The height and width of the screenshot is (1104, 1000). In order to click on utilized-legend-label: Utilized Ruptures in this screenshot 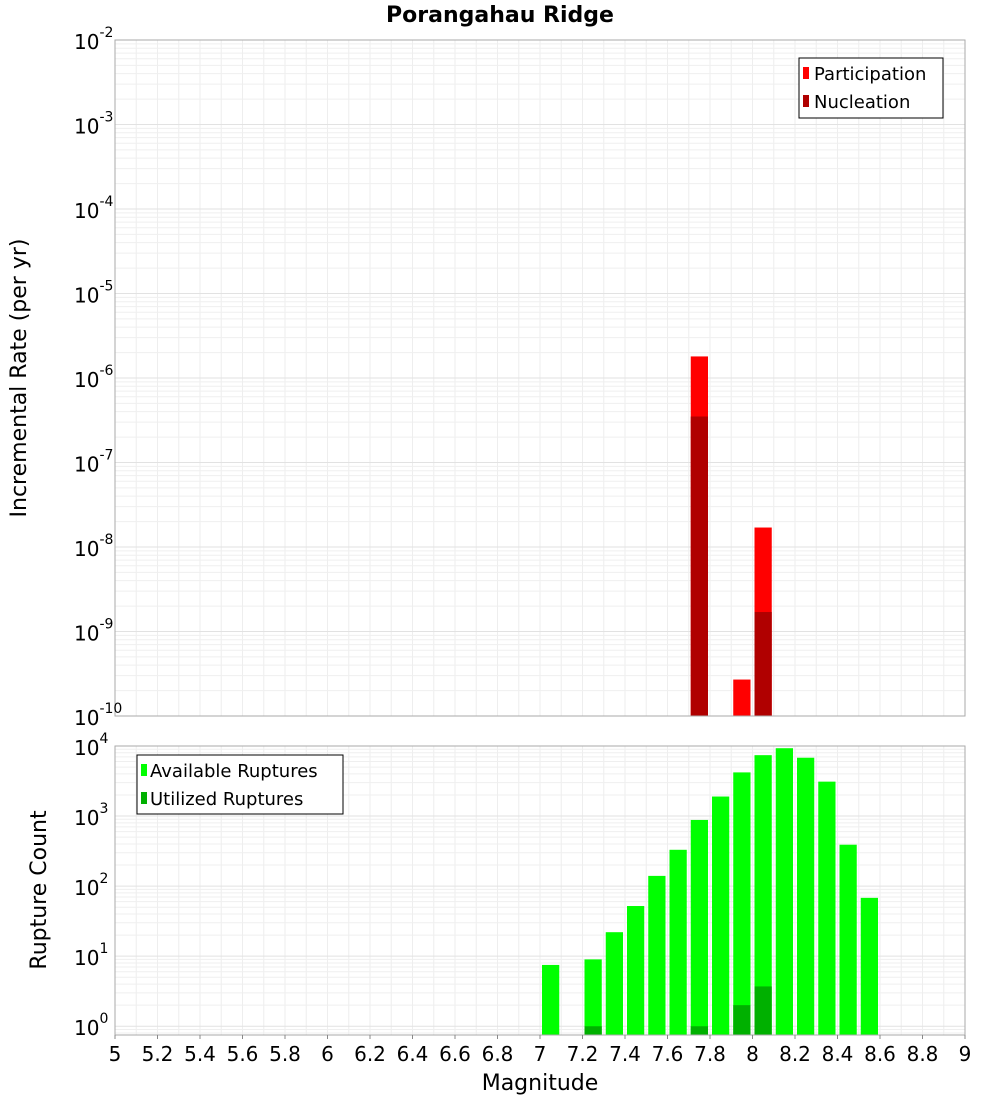, I will do `click(226, 799)`.